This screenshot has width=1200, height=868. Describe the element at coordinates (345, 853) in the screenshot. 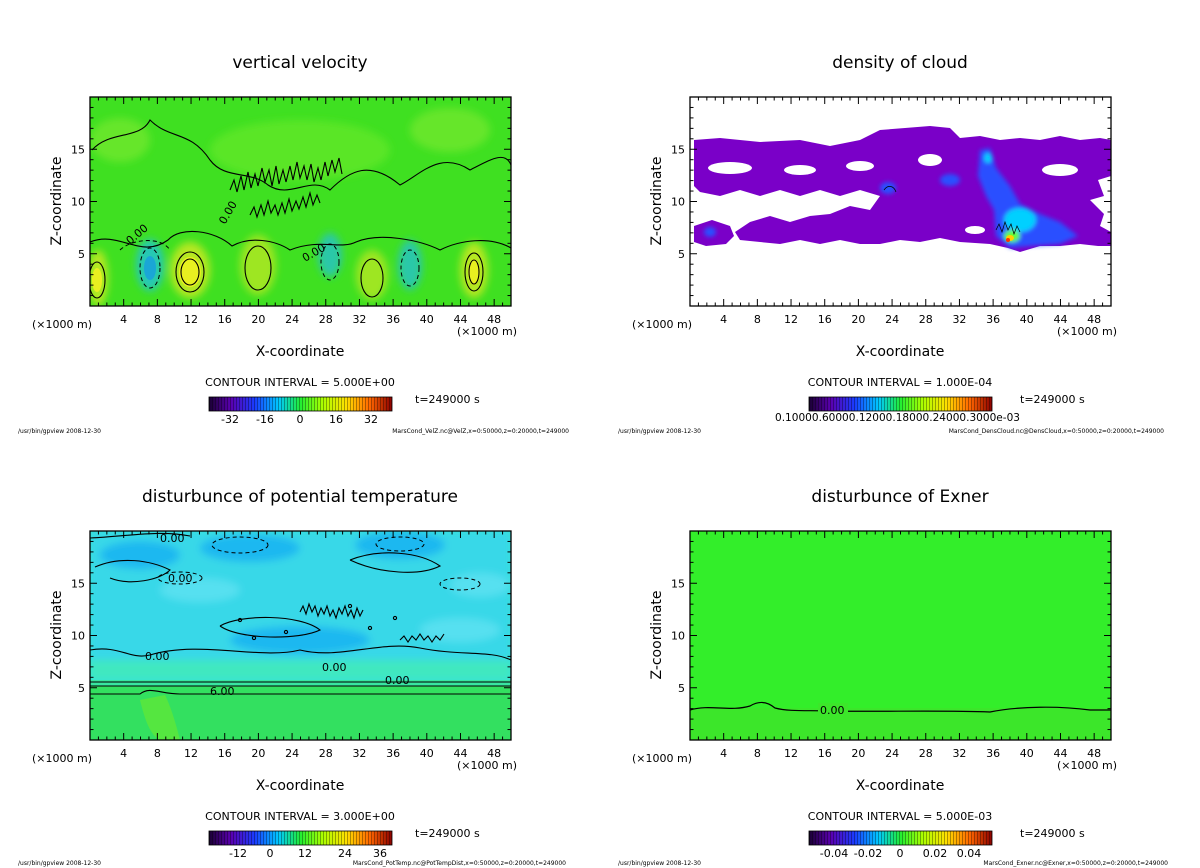

I see `colorbar-tick: 24` at that location.